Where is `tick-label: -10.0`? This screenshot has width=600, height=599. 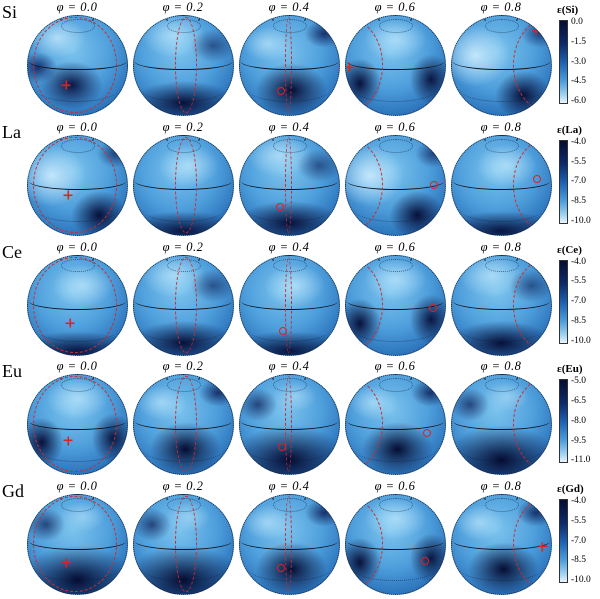
tick-label: -10.0 is located at coordinates (581, 580).